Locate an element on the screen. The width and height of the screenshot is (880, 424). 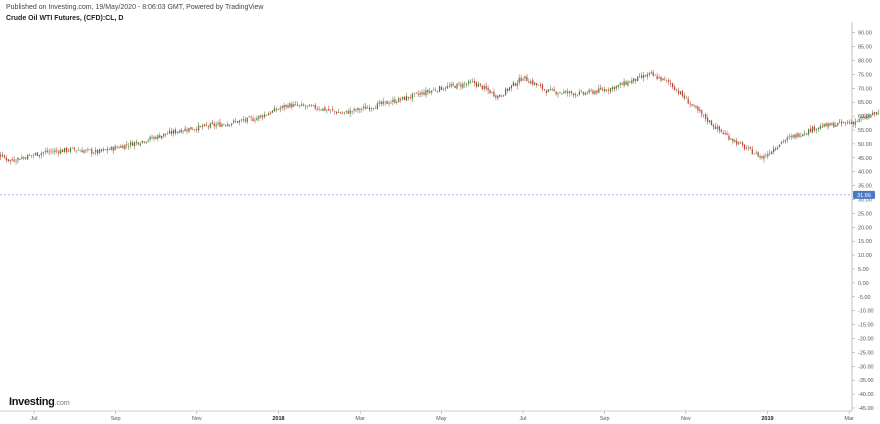
y-tick-label: 40.00 is located at coordinates (865, 173).